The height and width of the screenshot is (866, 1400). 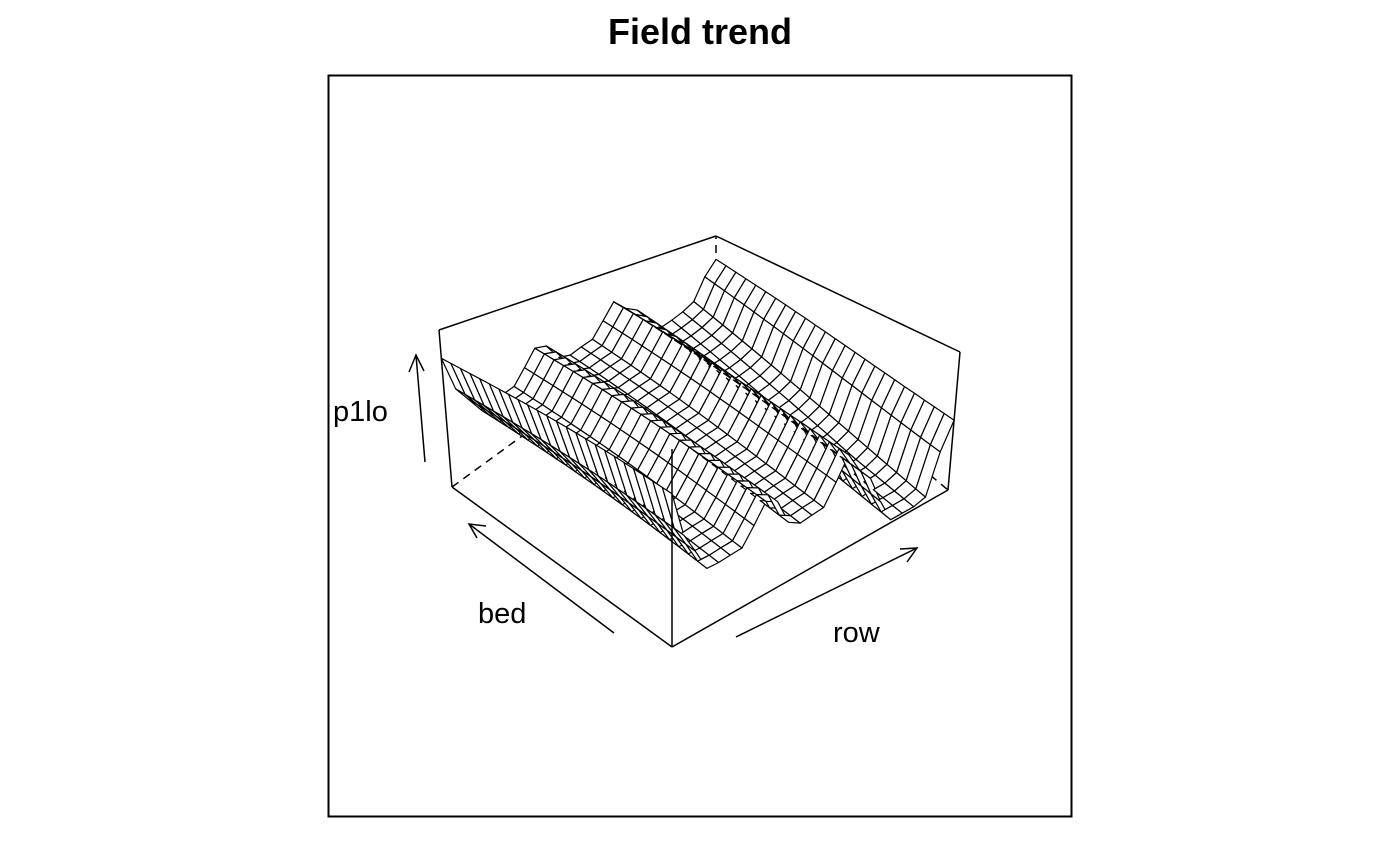 What do you see at coordinates (502, 614) in the screenshot?
I see `bed-axis-label: bed` at bounding box center [502, 614].